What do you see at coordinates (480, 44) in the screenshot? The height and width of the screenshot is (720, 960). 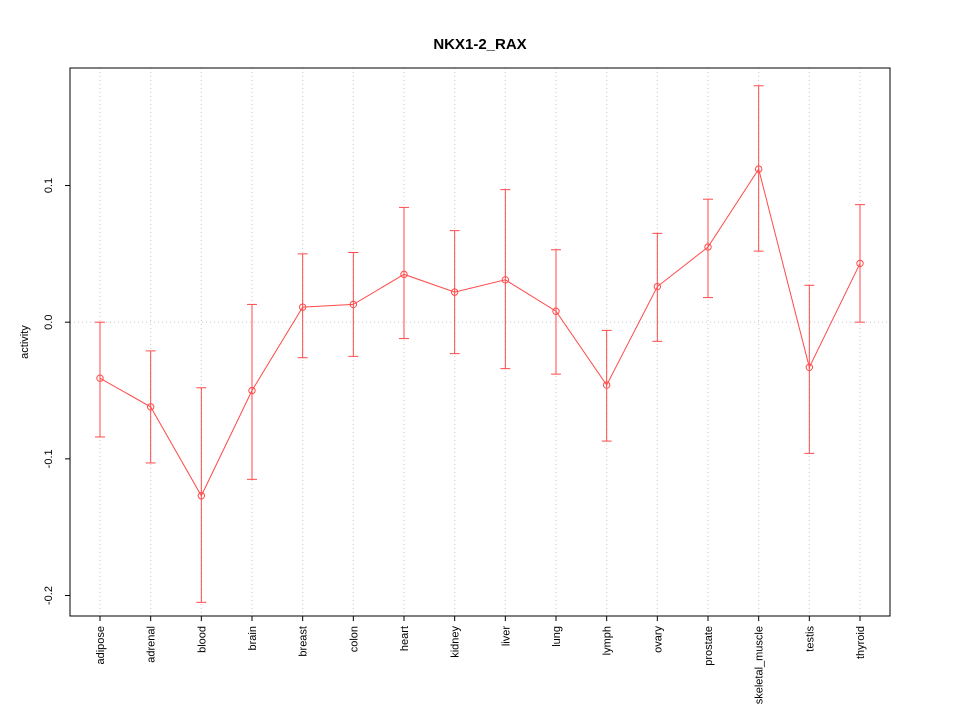 I see `chart-title: NKX1-2_RAX` at bounding box center [480, 44].